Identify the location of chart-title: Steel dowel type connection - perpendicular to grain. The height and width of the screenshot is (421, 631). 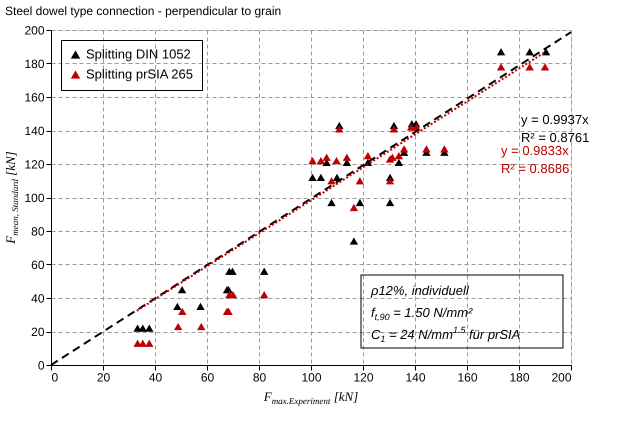
(143, 11).